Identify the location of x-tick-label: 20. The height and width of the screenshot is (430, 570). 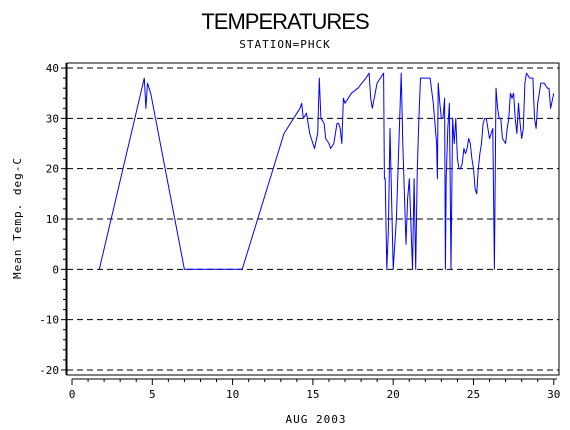
(393, 394).